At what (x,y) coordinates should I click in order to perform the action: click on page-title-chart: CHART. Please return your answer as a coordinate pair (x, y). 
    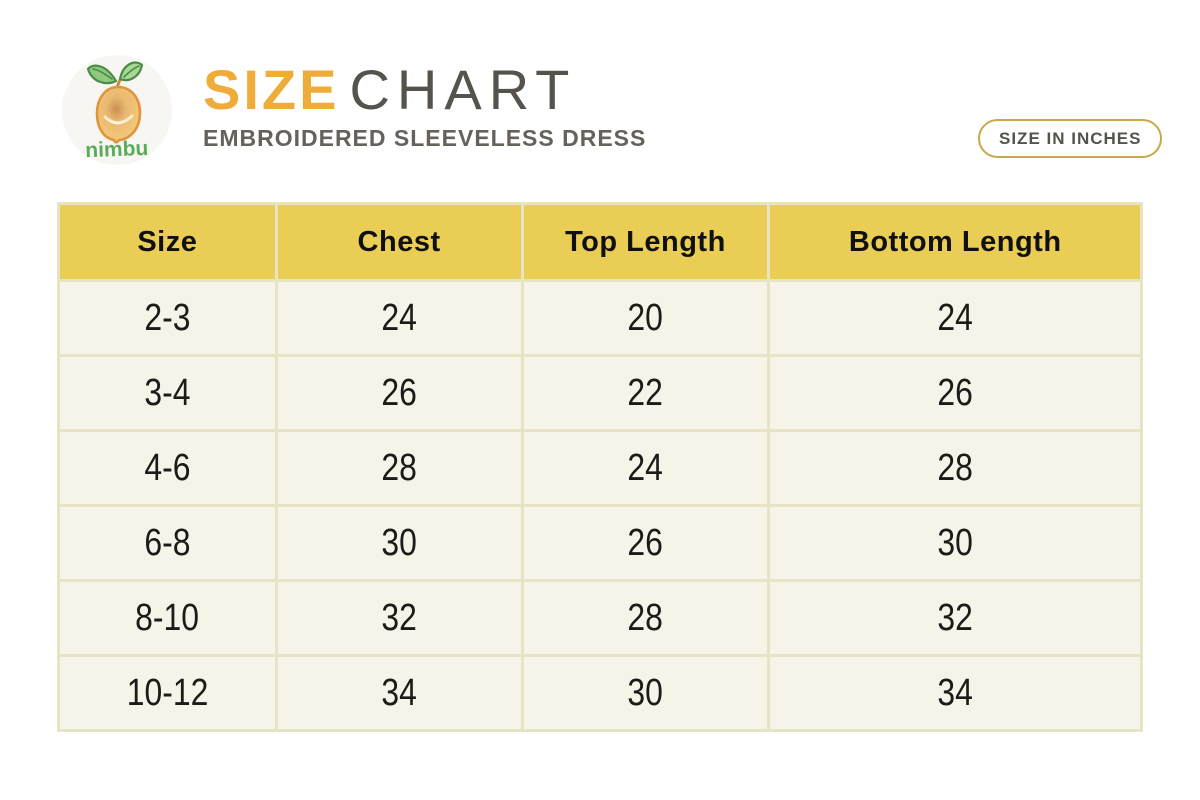
    Looking at the image, I should click on (463, 89).